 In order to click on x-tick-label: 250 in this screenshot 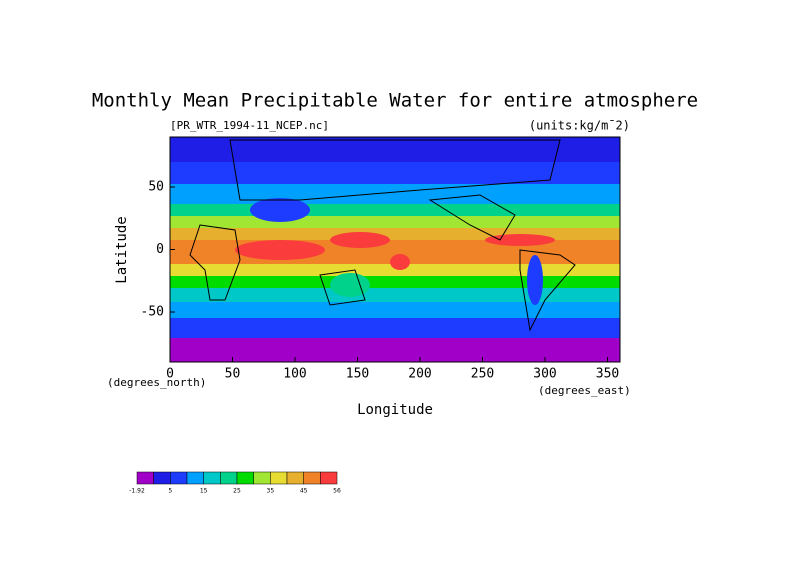, I will do `click(482, 374)`.